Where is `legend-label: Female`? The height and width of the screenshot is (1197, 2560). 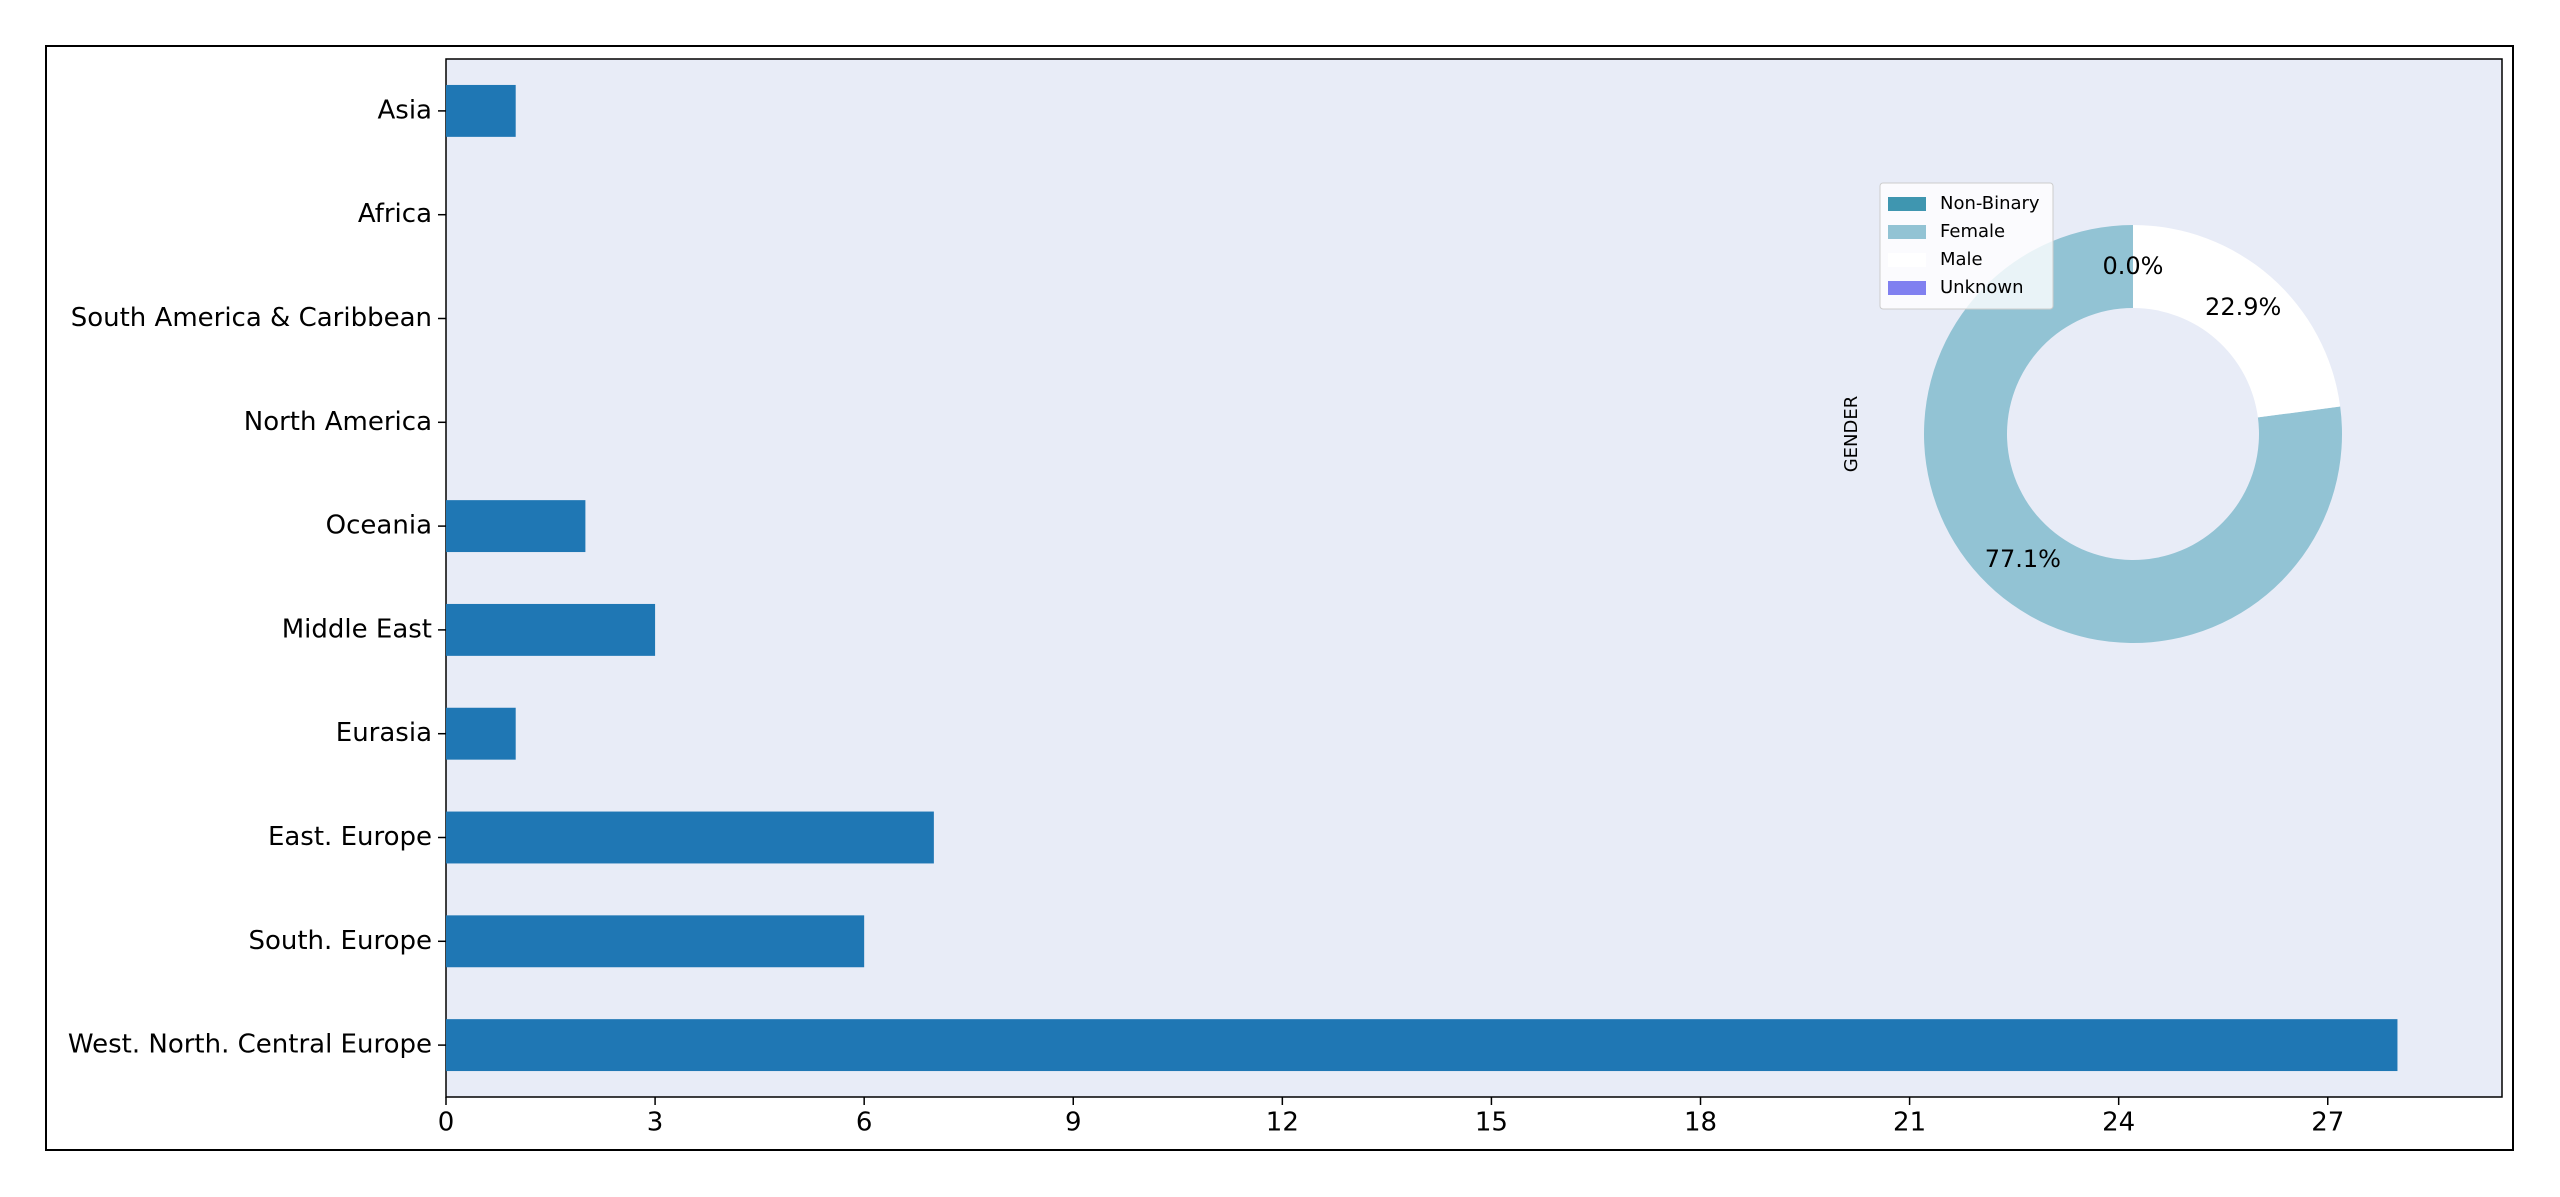
legend-label: Female is located at coordinates (1972, 231).